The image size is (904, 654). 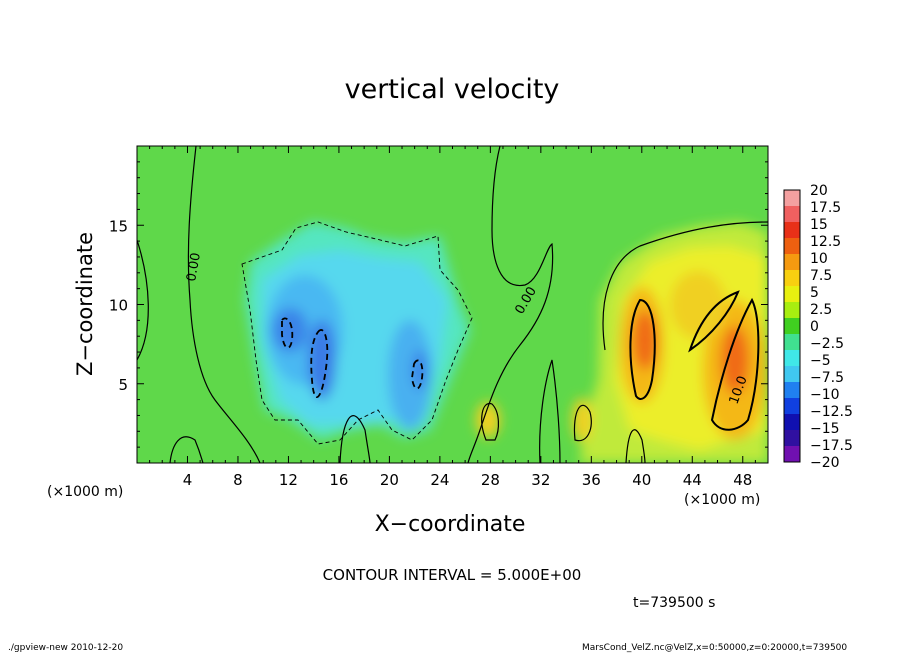 I want to click on colorbar-level-label: −17.5, so click(x=831, y=446).